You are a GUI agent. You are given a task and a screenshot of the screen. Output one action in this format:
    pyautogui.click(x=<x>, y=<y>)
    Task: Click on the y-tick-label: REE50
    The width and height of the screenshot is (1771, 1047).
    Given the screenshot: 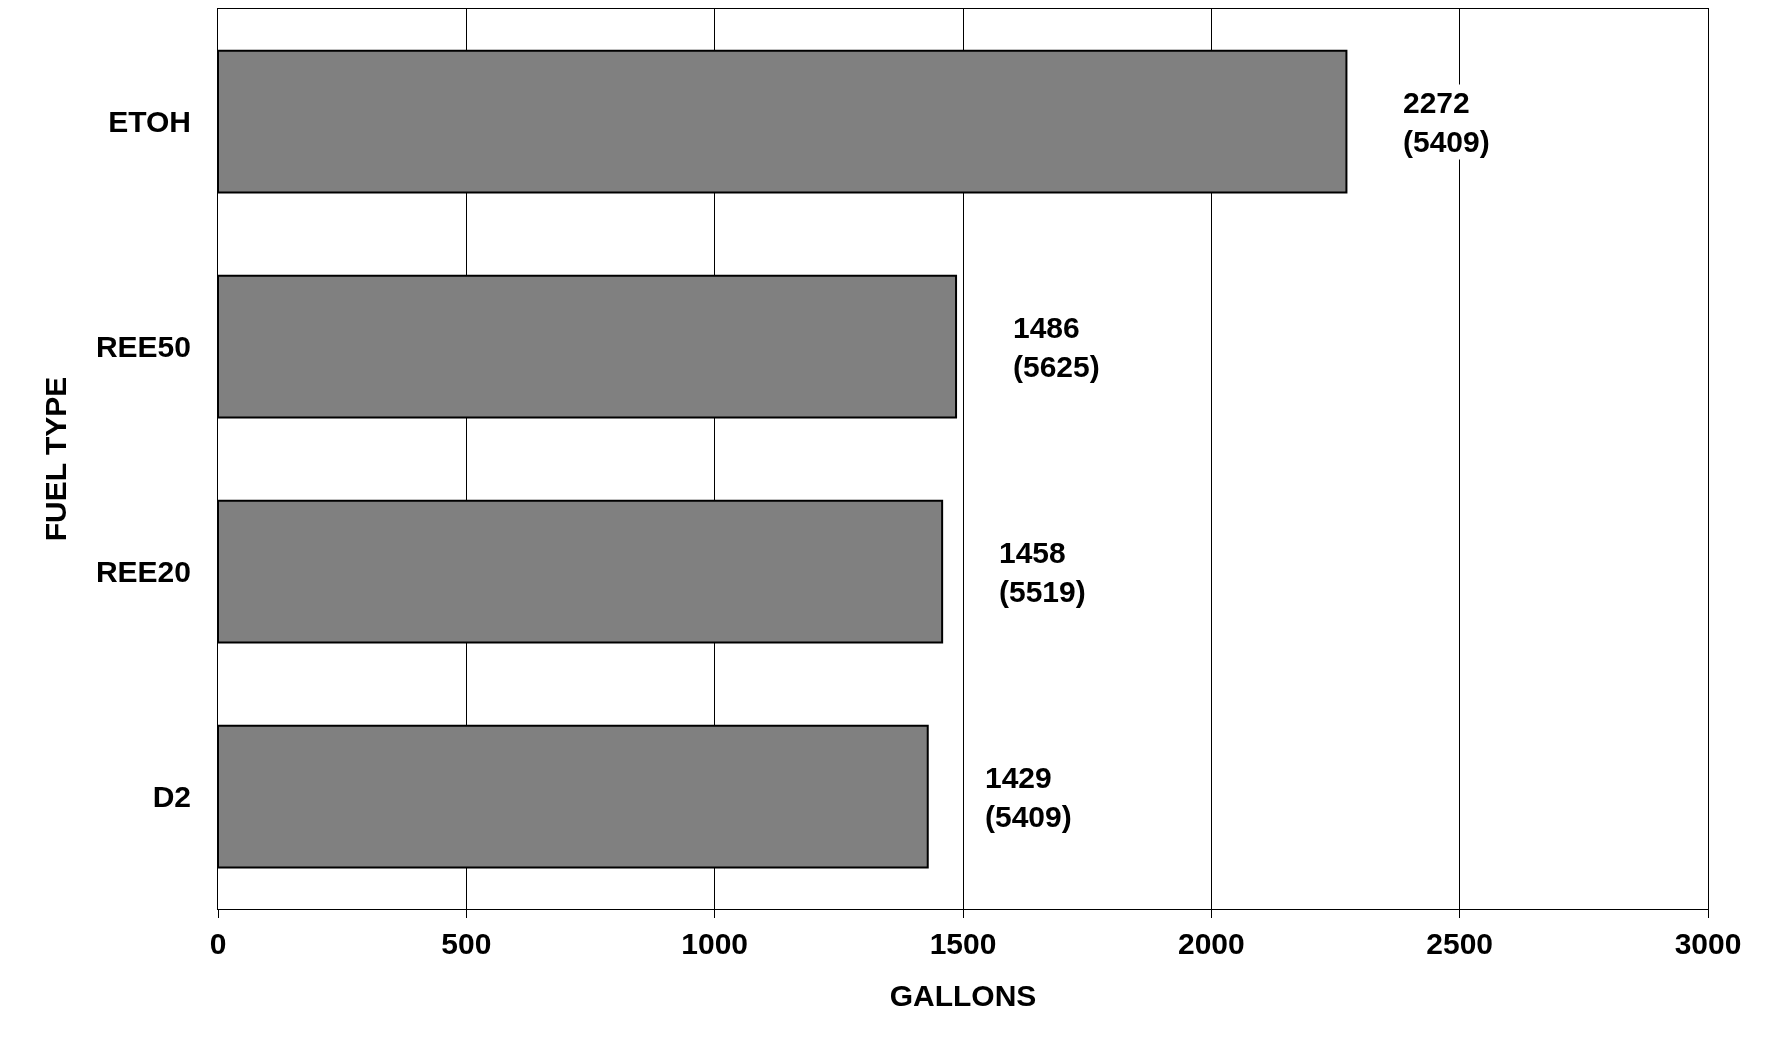 What is the action you would take?
    pyautogui.click(x=143, y=346)
    